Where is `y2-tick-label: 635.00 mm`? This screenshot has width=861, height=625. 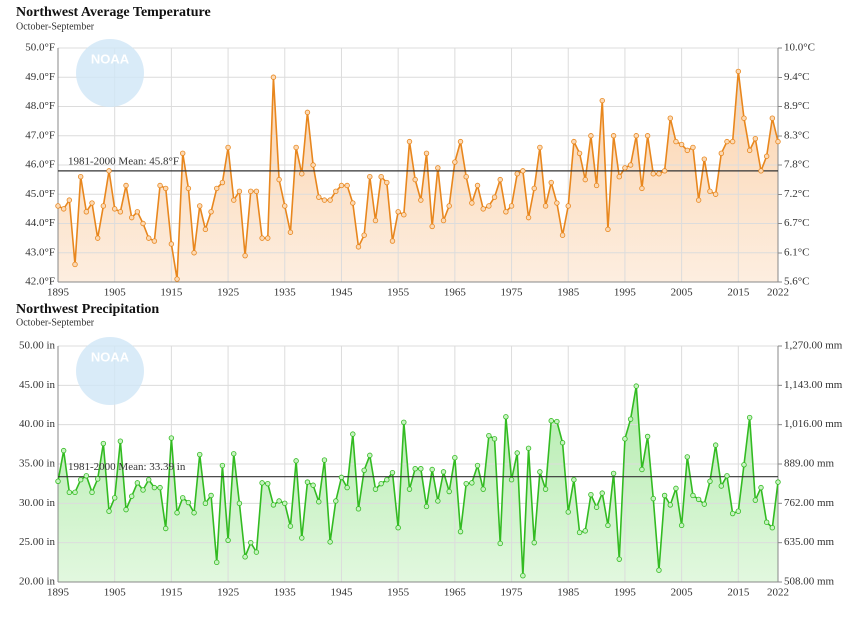
y2-tick-label: 635.00 mm is located at coordinates (809, 542).